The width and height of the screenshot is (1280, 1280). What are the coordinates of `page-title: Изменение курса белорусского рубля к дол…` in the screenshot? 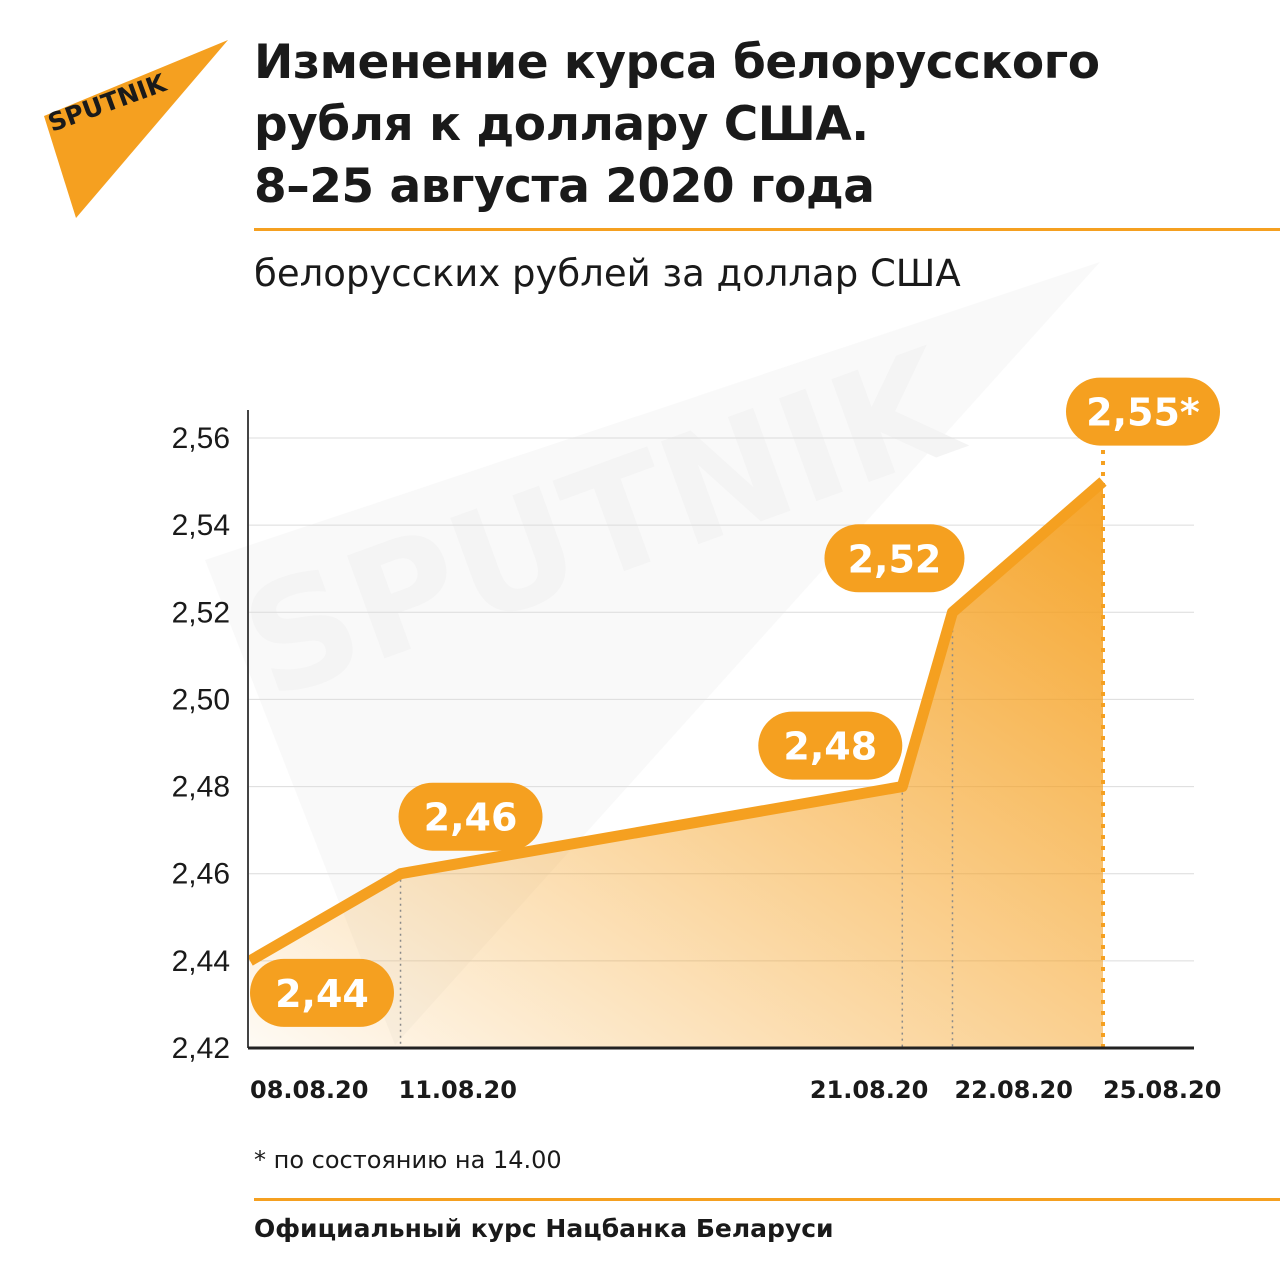 It's located at (754, 125).